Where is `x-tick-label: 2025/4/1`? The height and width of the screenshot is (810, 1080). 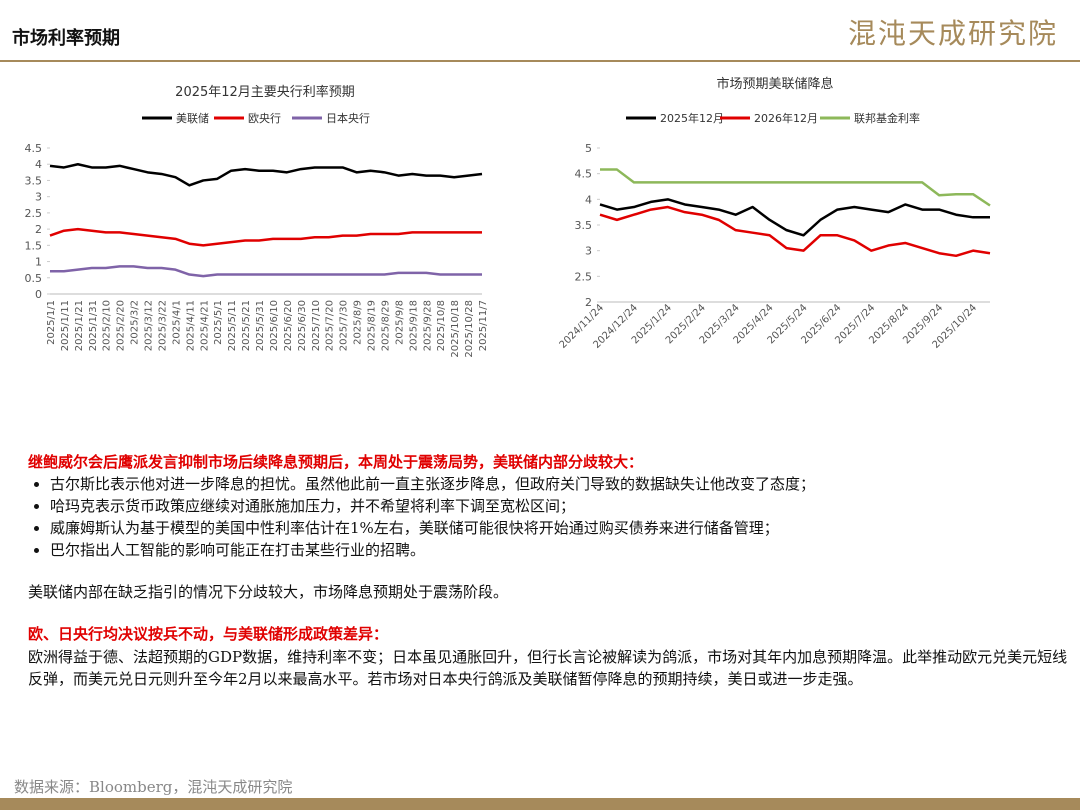
x-tick-label: 2025/4/1 is located at coordinates (176, 322).